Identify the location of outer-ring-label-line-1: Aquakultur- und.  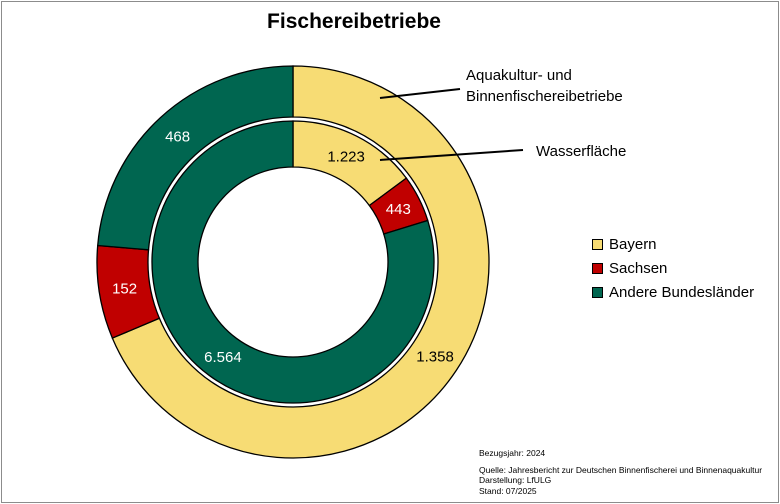
(519, 75).